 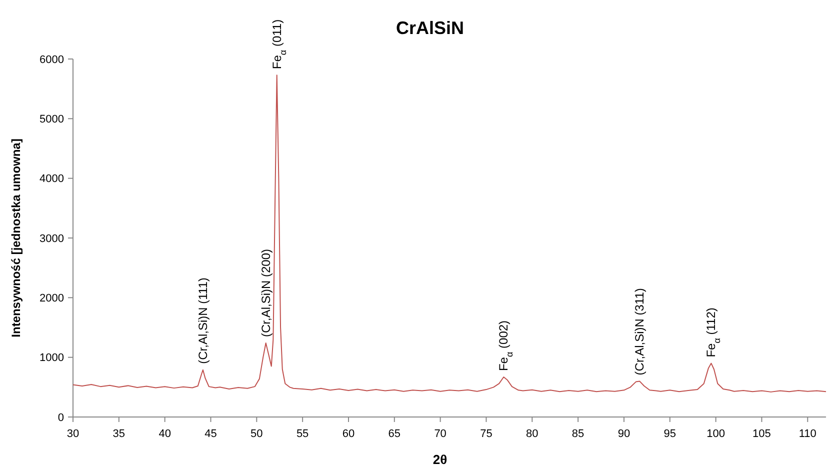 What do you see at coordinates (210, 434) in the screenshot?
I see `x-tick-label: 45` at bounding box center [210, 434].